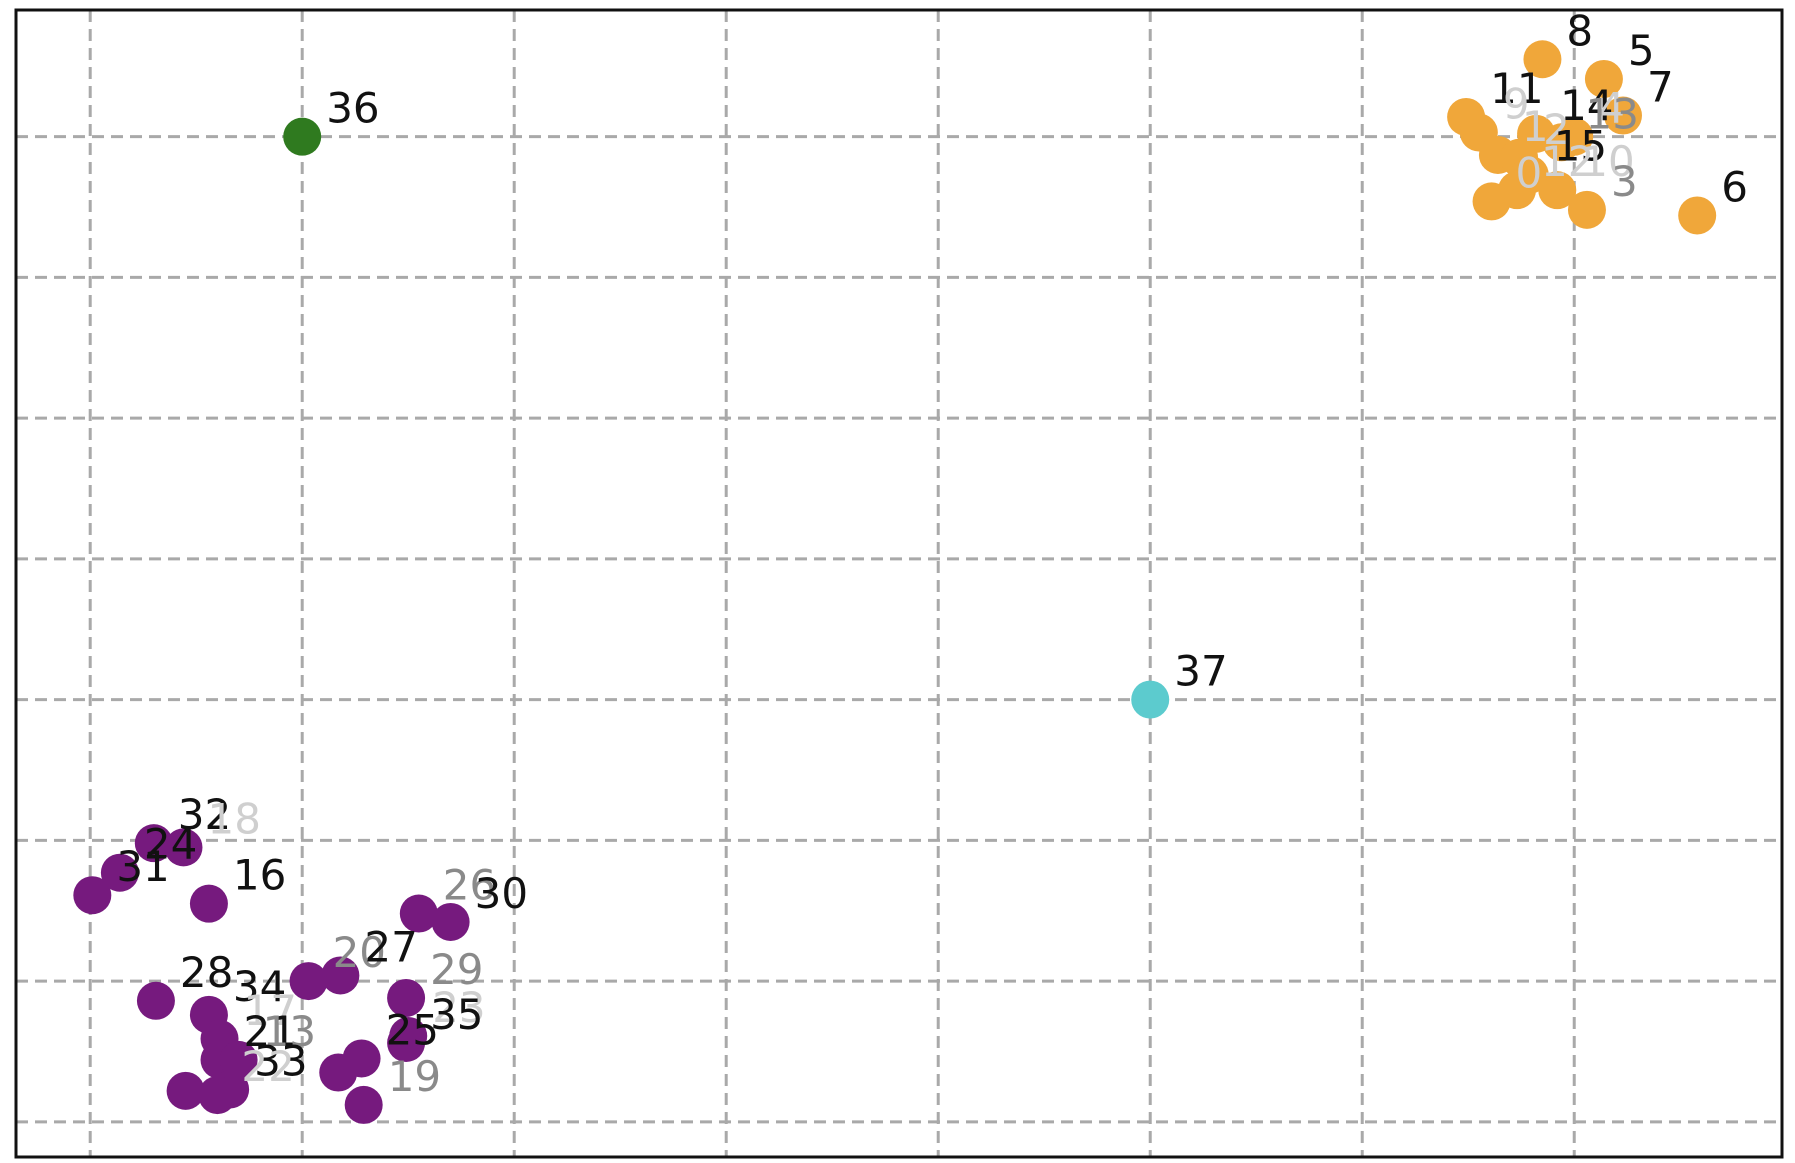 The image size is (1795, 1163). Describe the element at coordinates (204, 814) in the screenshot. I see `point-label-32: 32` at that location.